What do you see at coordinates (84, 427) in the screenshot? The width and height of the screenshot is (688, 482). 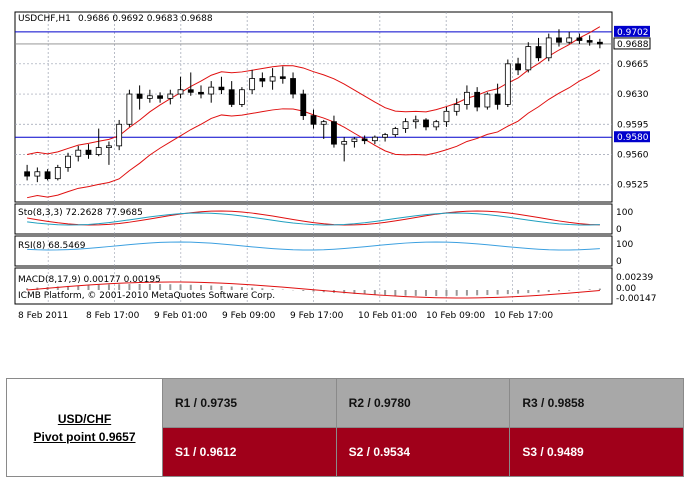 I see `pair-cell: USD/CHF Pivot point 0.9657` at bounding box center [84, 427].